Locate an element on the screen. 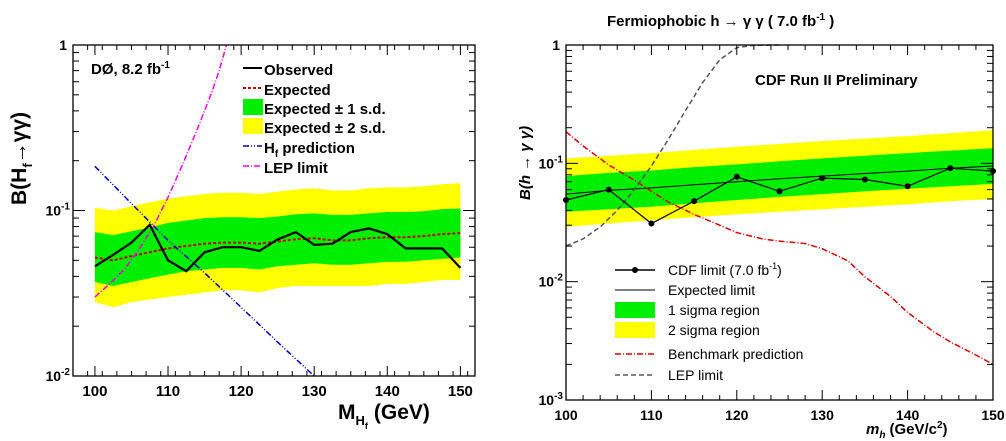 The width and height of the screenshot is (1006, 441). cdf-y-tick-label: 1 is located at coordinates (556, 45).